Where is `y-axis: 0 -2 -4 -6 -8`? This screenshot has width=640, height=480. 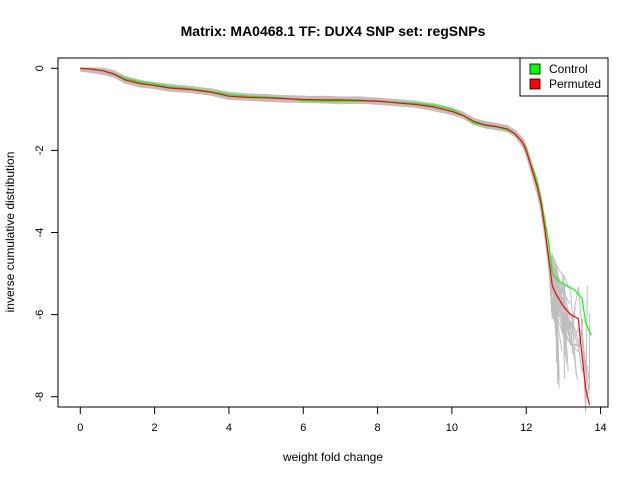 y-axis: 0 -2 -4 -6 -8 is located at coordinates (46, 233).